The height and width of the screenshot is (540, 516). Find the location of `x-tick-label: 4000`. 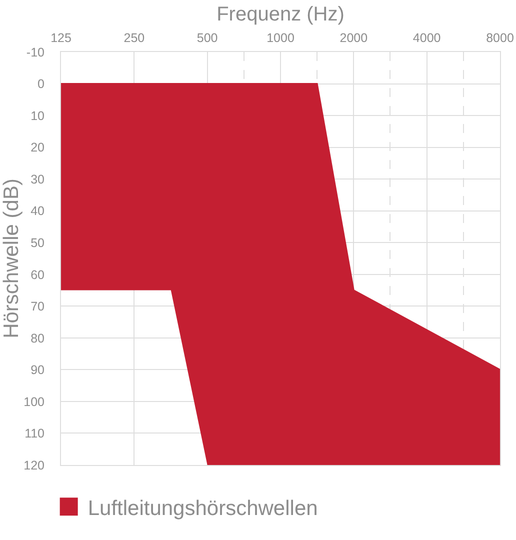

x-tick-label: 4000 is located at coordinates (426, 38).